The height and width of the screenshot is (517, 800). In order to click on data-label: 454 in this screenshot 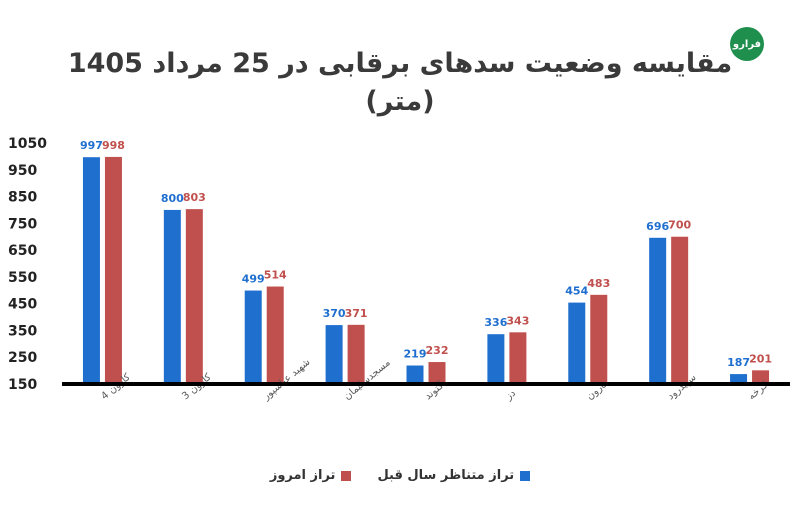, I will do `click(576, 291)`.